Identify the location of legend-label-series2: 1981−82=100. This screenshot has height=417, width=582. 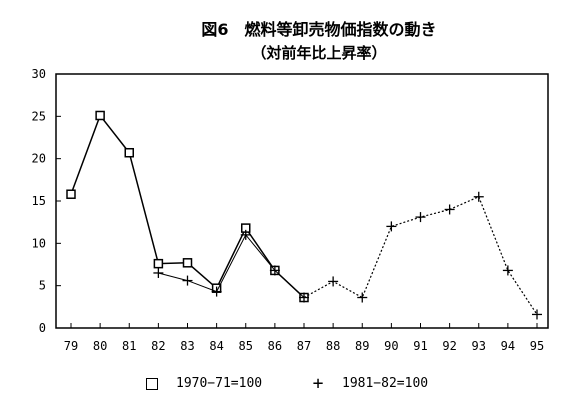
(385, 383).